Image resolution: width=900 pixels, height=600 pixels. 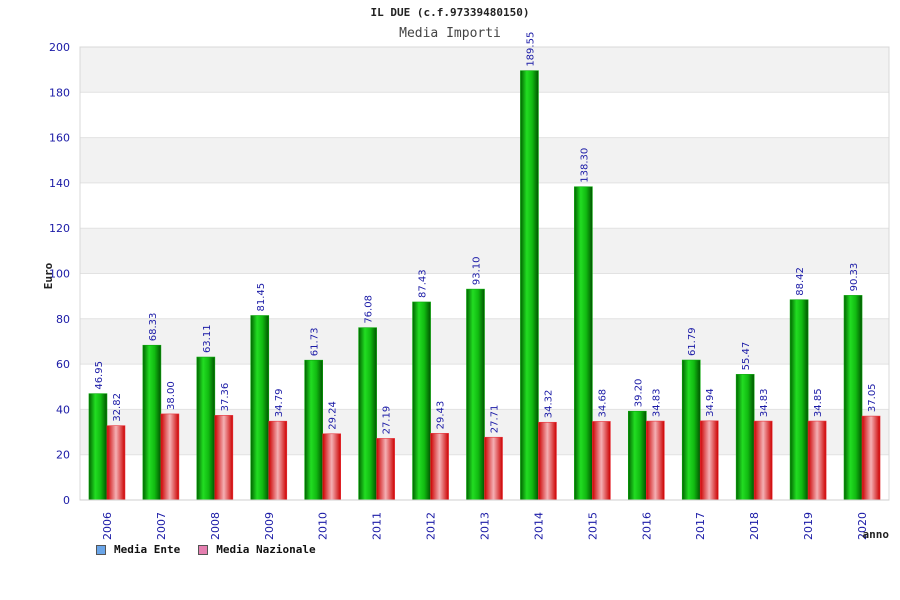 What do you see at coordinates (584, 165) in the screenshot?
I see `data-label: 138.30` at bounding box center [584, 165].